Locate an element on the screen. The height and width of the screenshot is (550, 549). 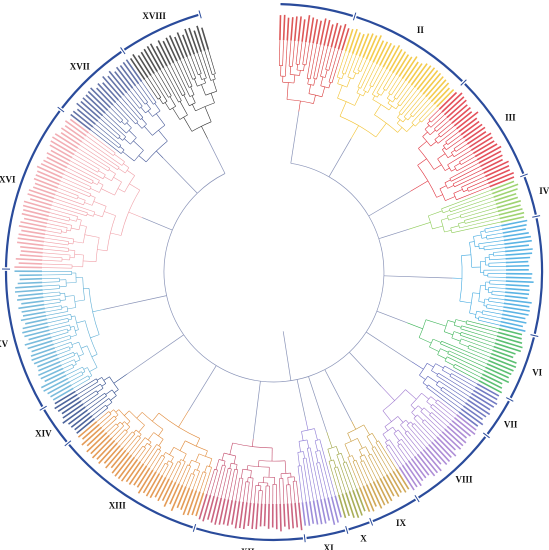
backbone-arc is located at coordinates (175, 315).